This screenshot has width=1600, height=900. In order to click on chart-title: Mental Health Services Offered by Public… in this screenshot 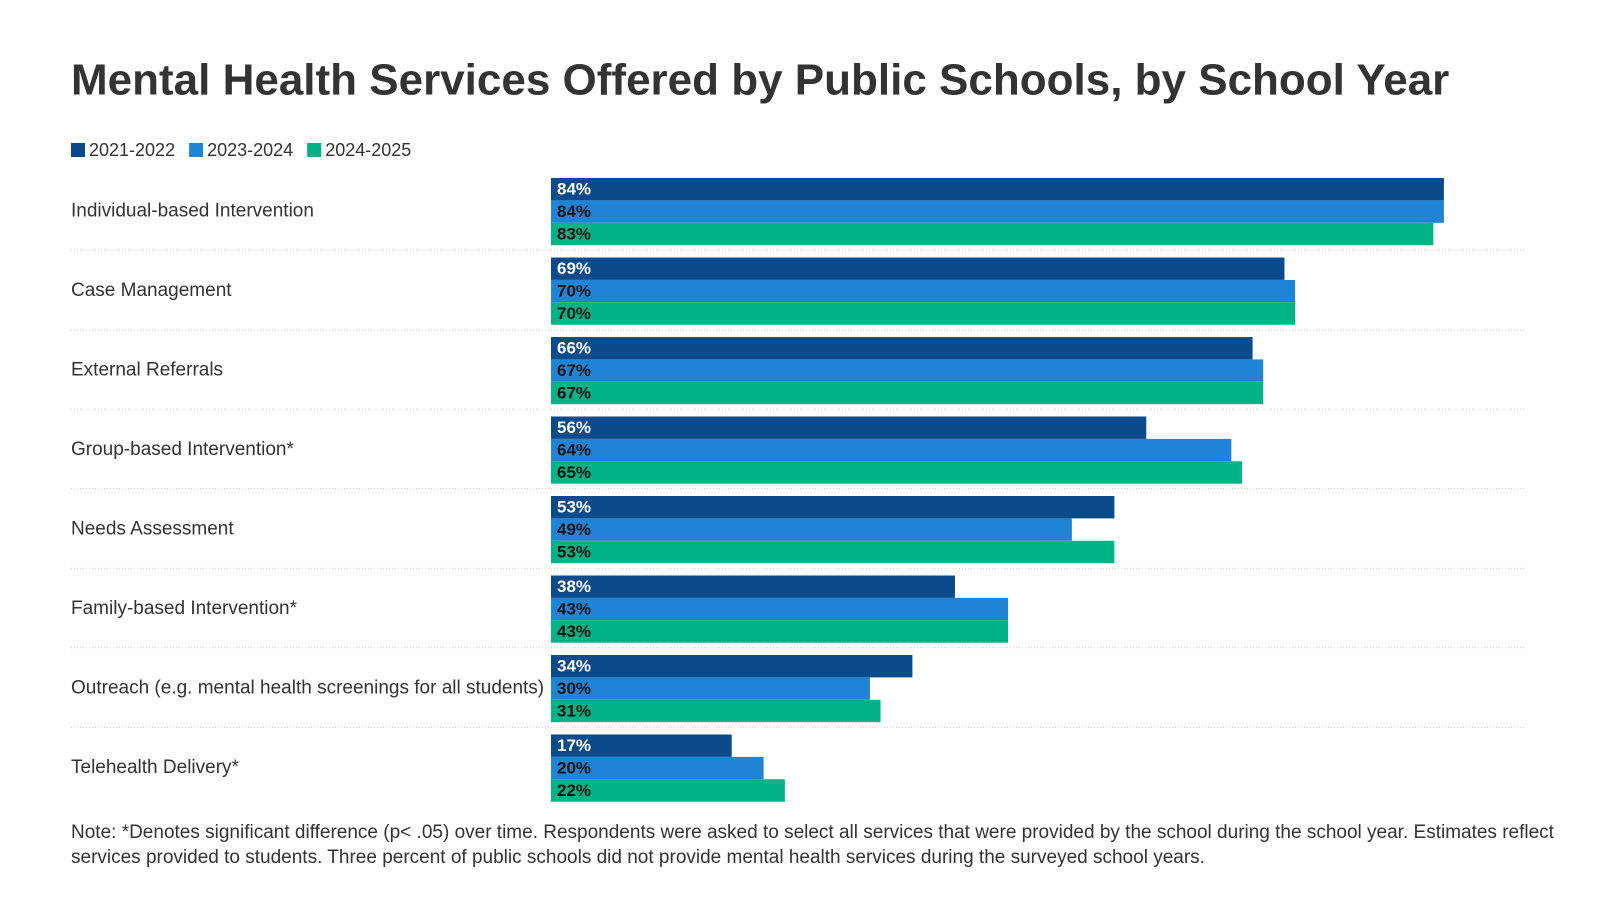, I will do `click(760, 80)`.